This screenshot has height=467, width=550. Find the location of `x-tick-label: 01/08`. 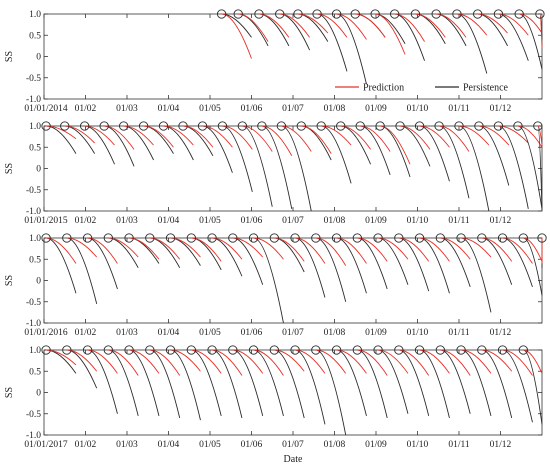

x-tick-label: 01/08 is located at coordinates (335, 445).